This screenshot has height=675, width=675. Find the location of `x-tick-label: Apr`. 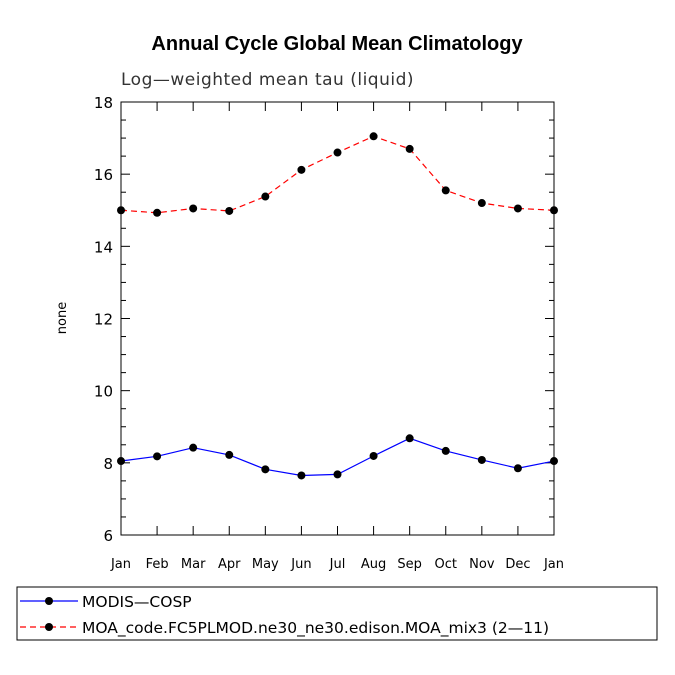

x-tick-label: Apr is located at coordinates (229, 564).